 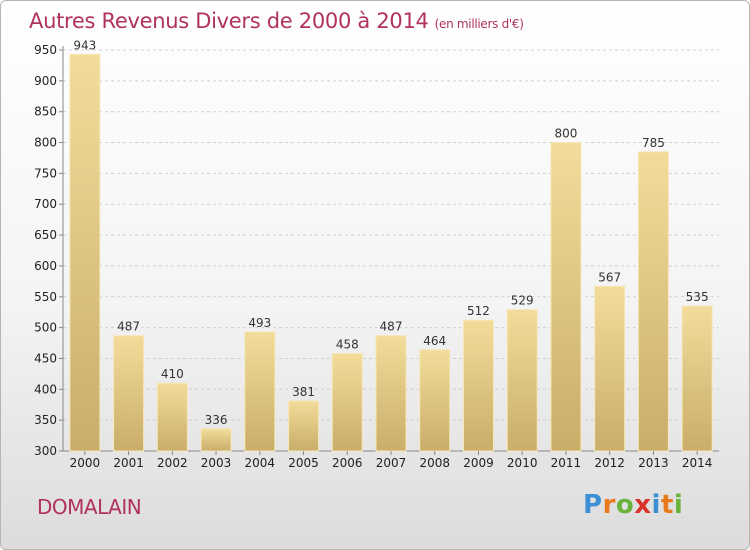 I want to click on y-tick-label: 500, so click(x=45, y=328).